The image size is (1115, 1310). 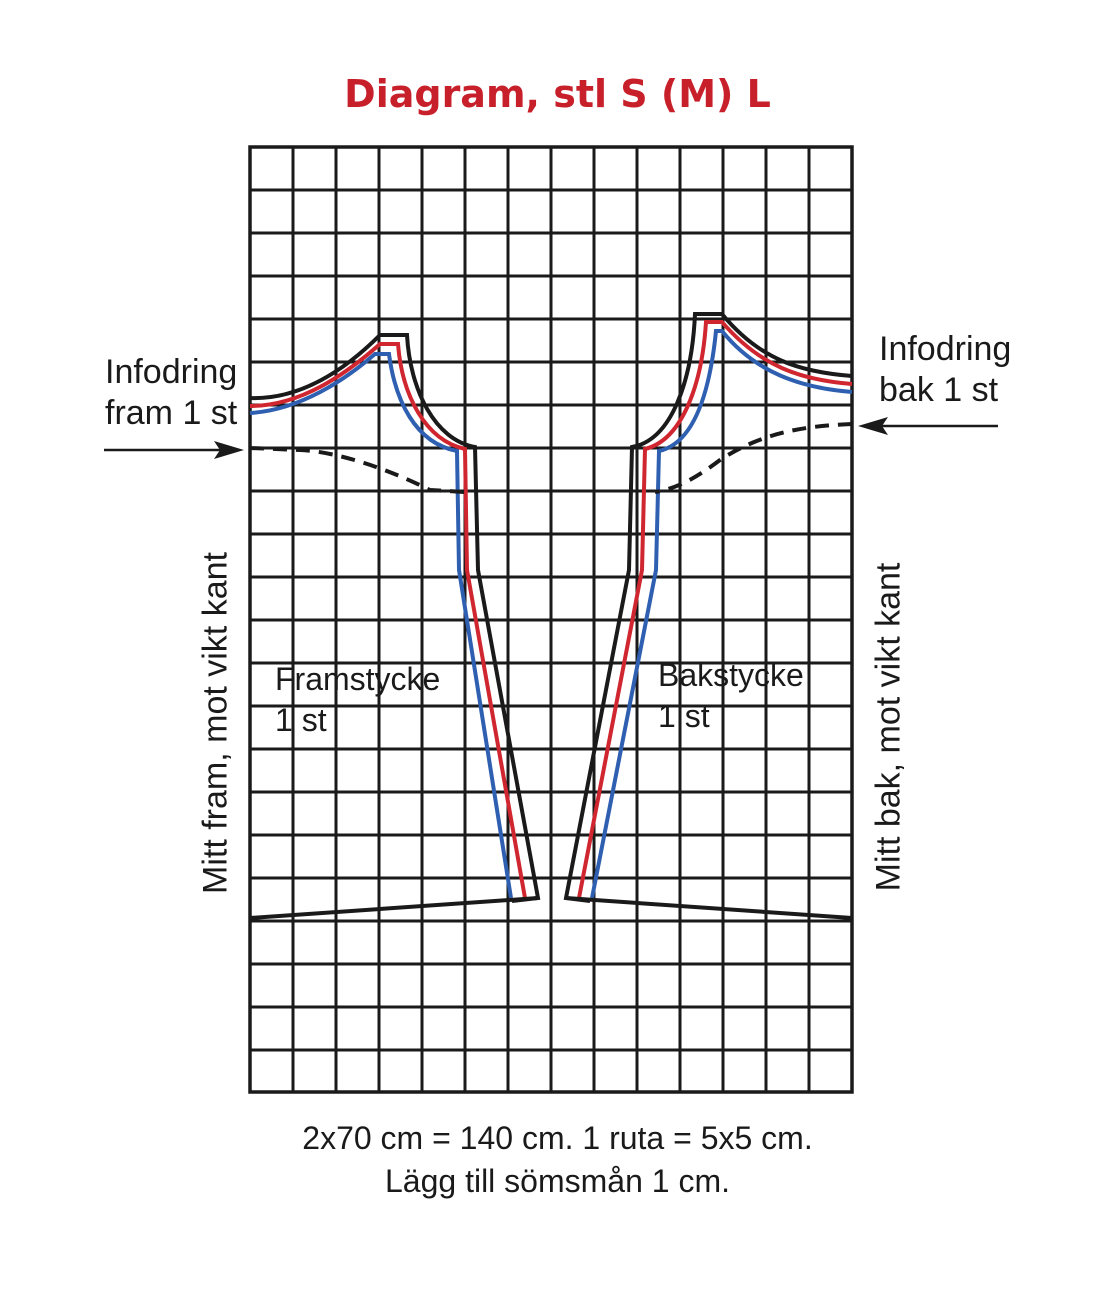 What do you see at coordinates (171, 393) in the screenshot?
I see `front-lining-label: Infodring fram 1 st` at bounding box center [171, 393].